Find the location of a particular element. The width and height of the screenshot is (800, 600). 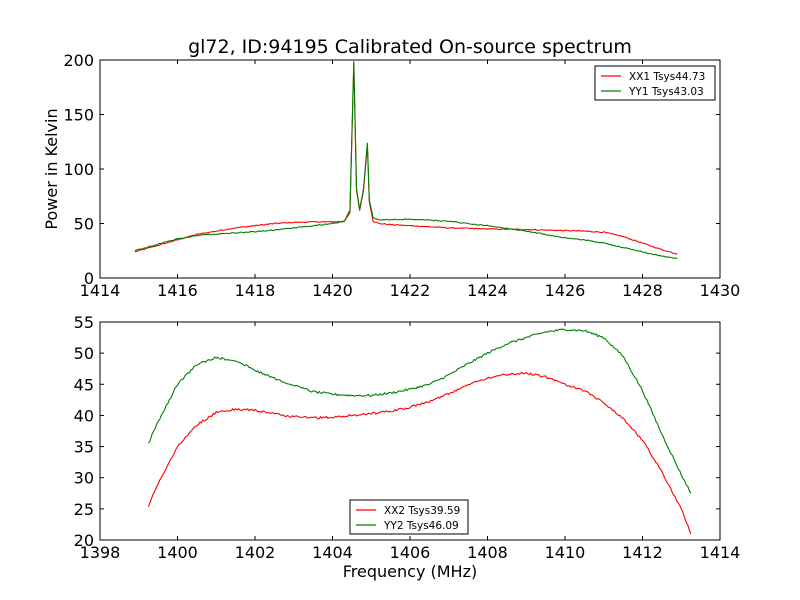

x-tick-label: 1406 is located at coordinates (410, 552).